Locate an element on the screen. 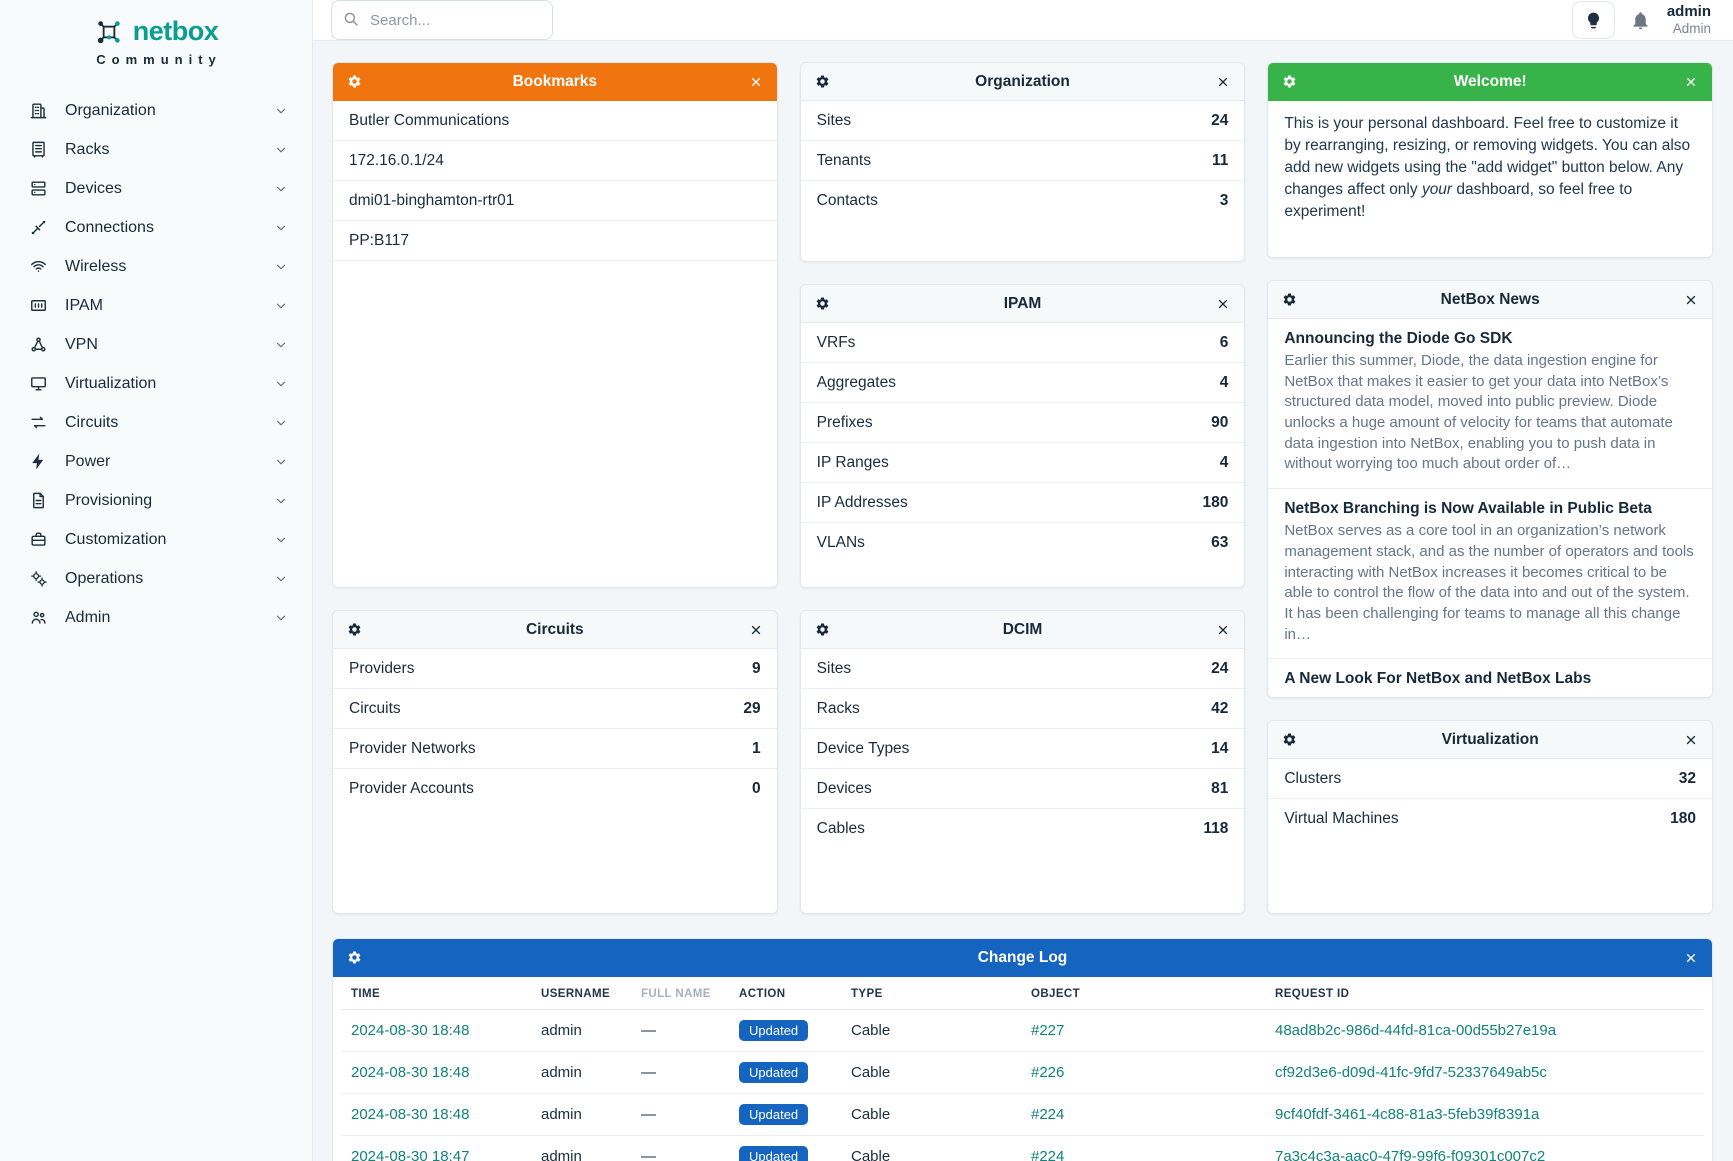 The image size is (1733, 1161). sidebar-item-devices: Devices is located at coordinates (156, 188).